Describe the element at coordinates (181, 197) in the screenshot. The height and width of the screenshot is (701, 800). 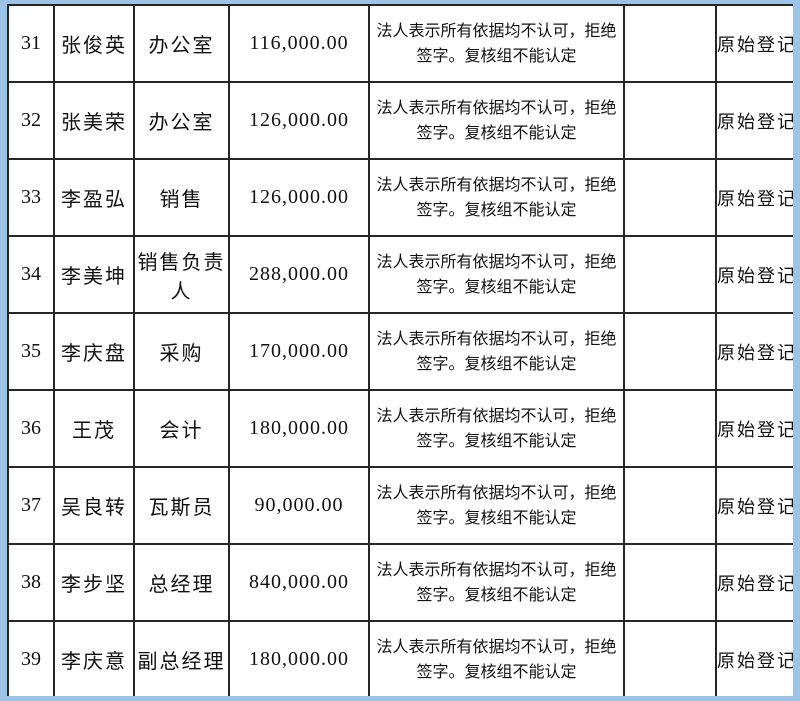
I see `position-cell: 销售` at that location.